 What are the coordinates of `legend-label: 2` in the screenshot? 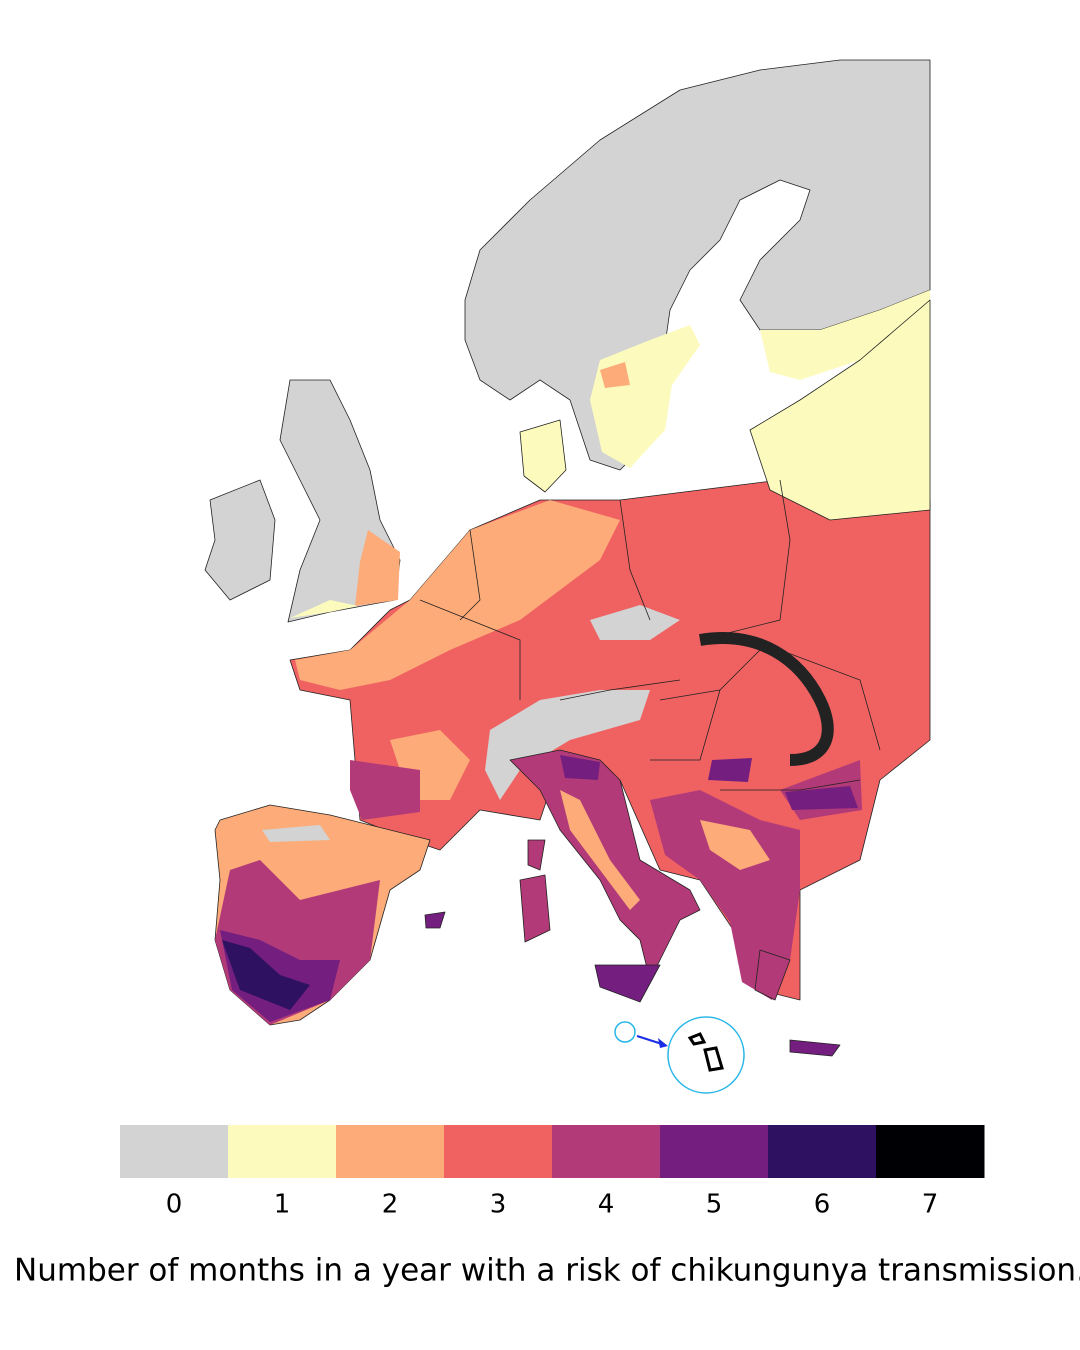 It's located at (390, 1205).